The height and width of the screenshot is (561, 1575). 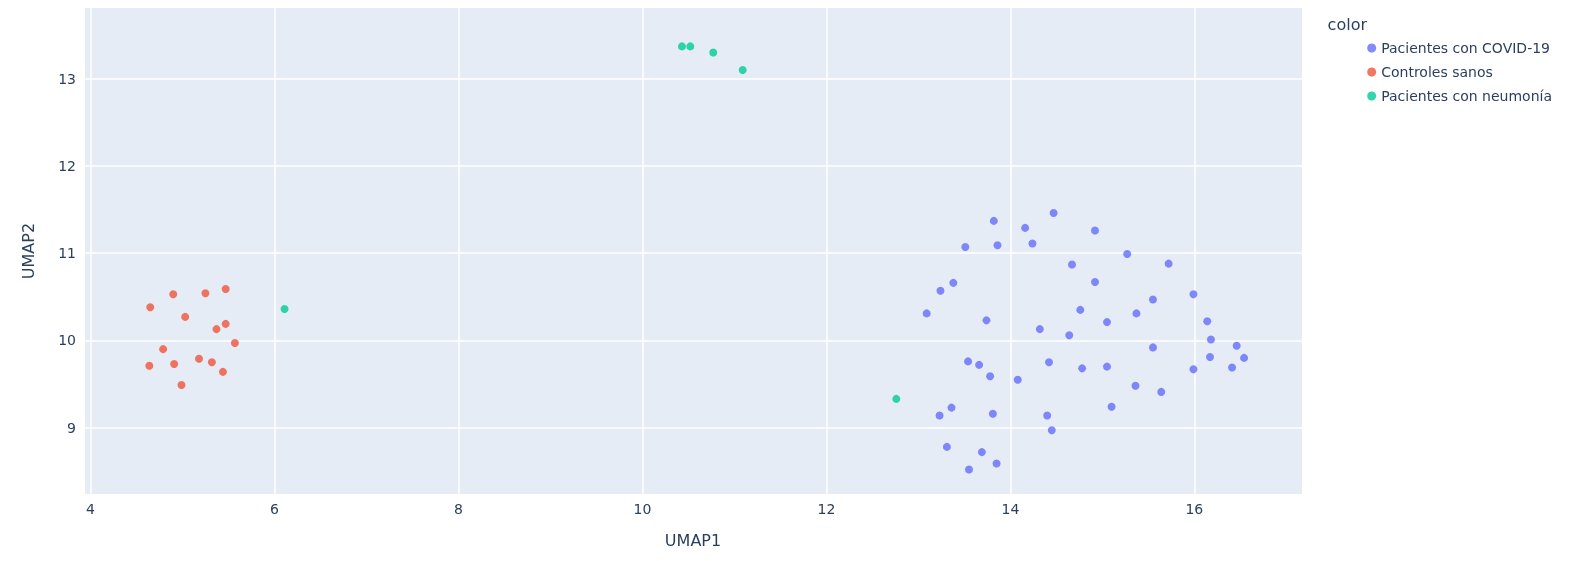 I want to click on legend-label: Pacientes con neumonía, so click(x=1467, y=96).